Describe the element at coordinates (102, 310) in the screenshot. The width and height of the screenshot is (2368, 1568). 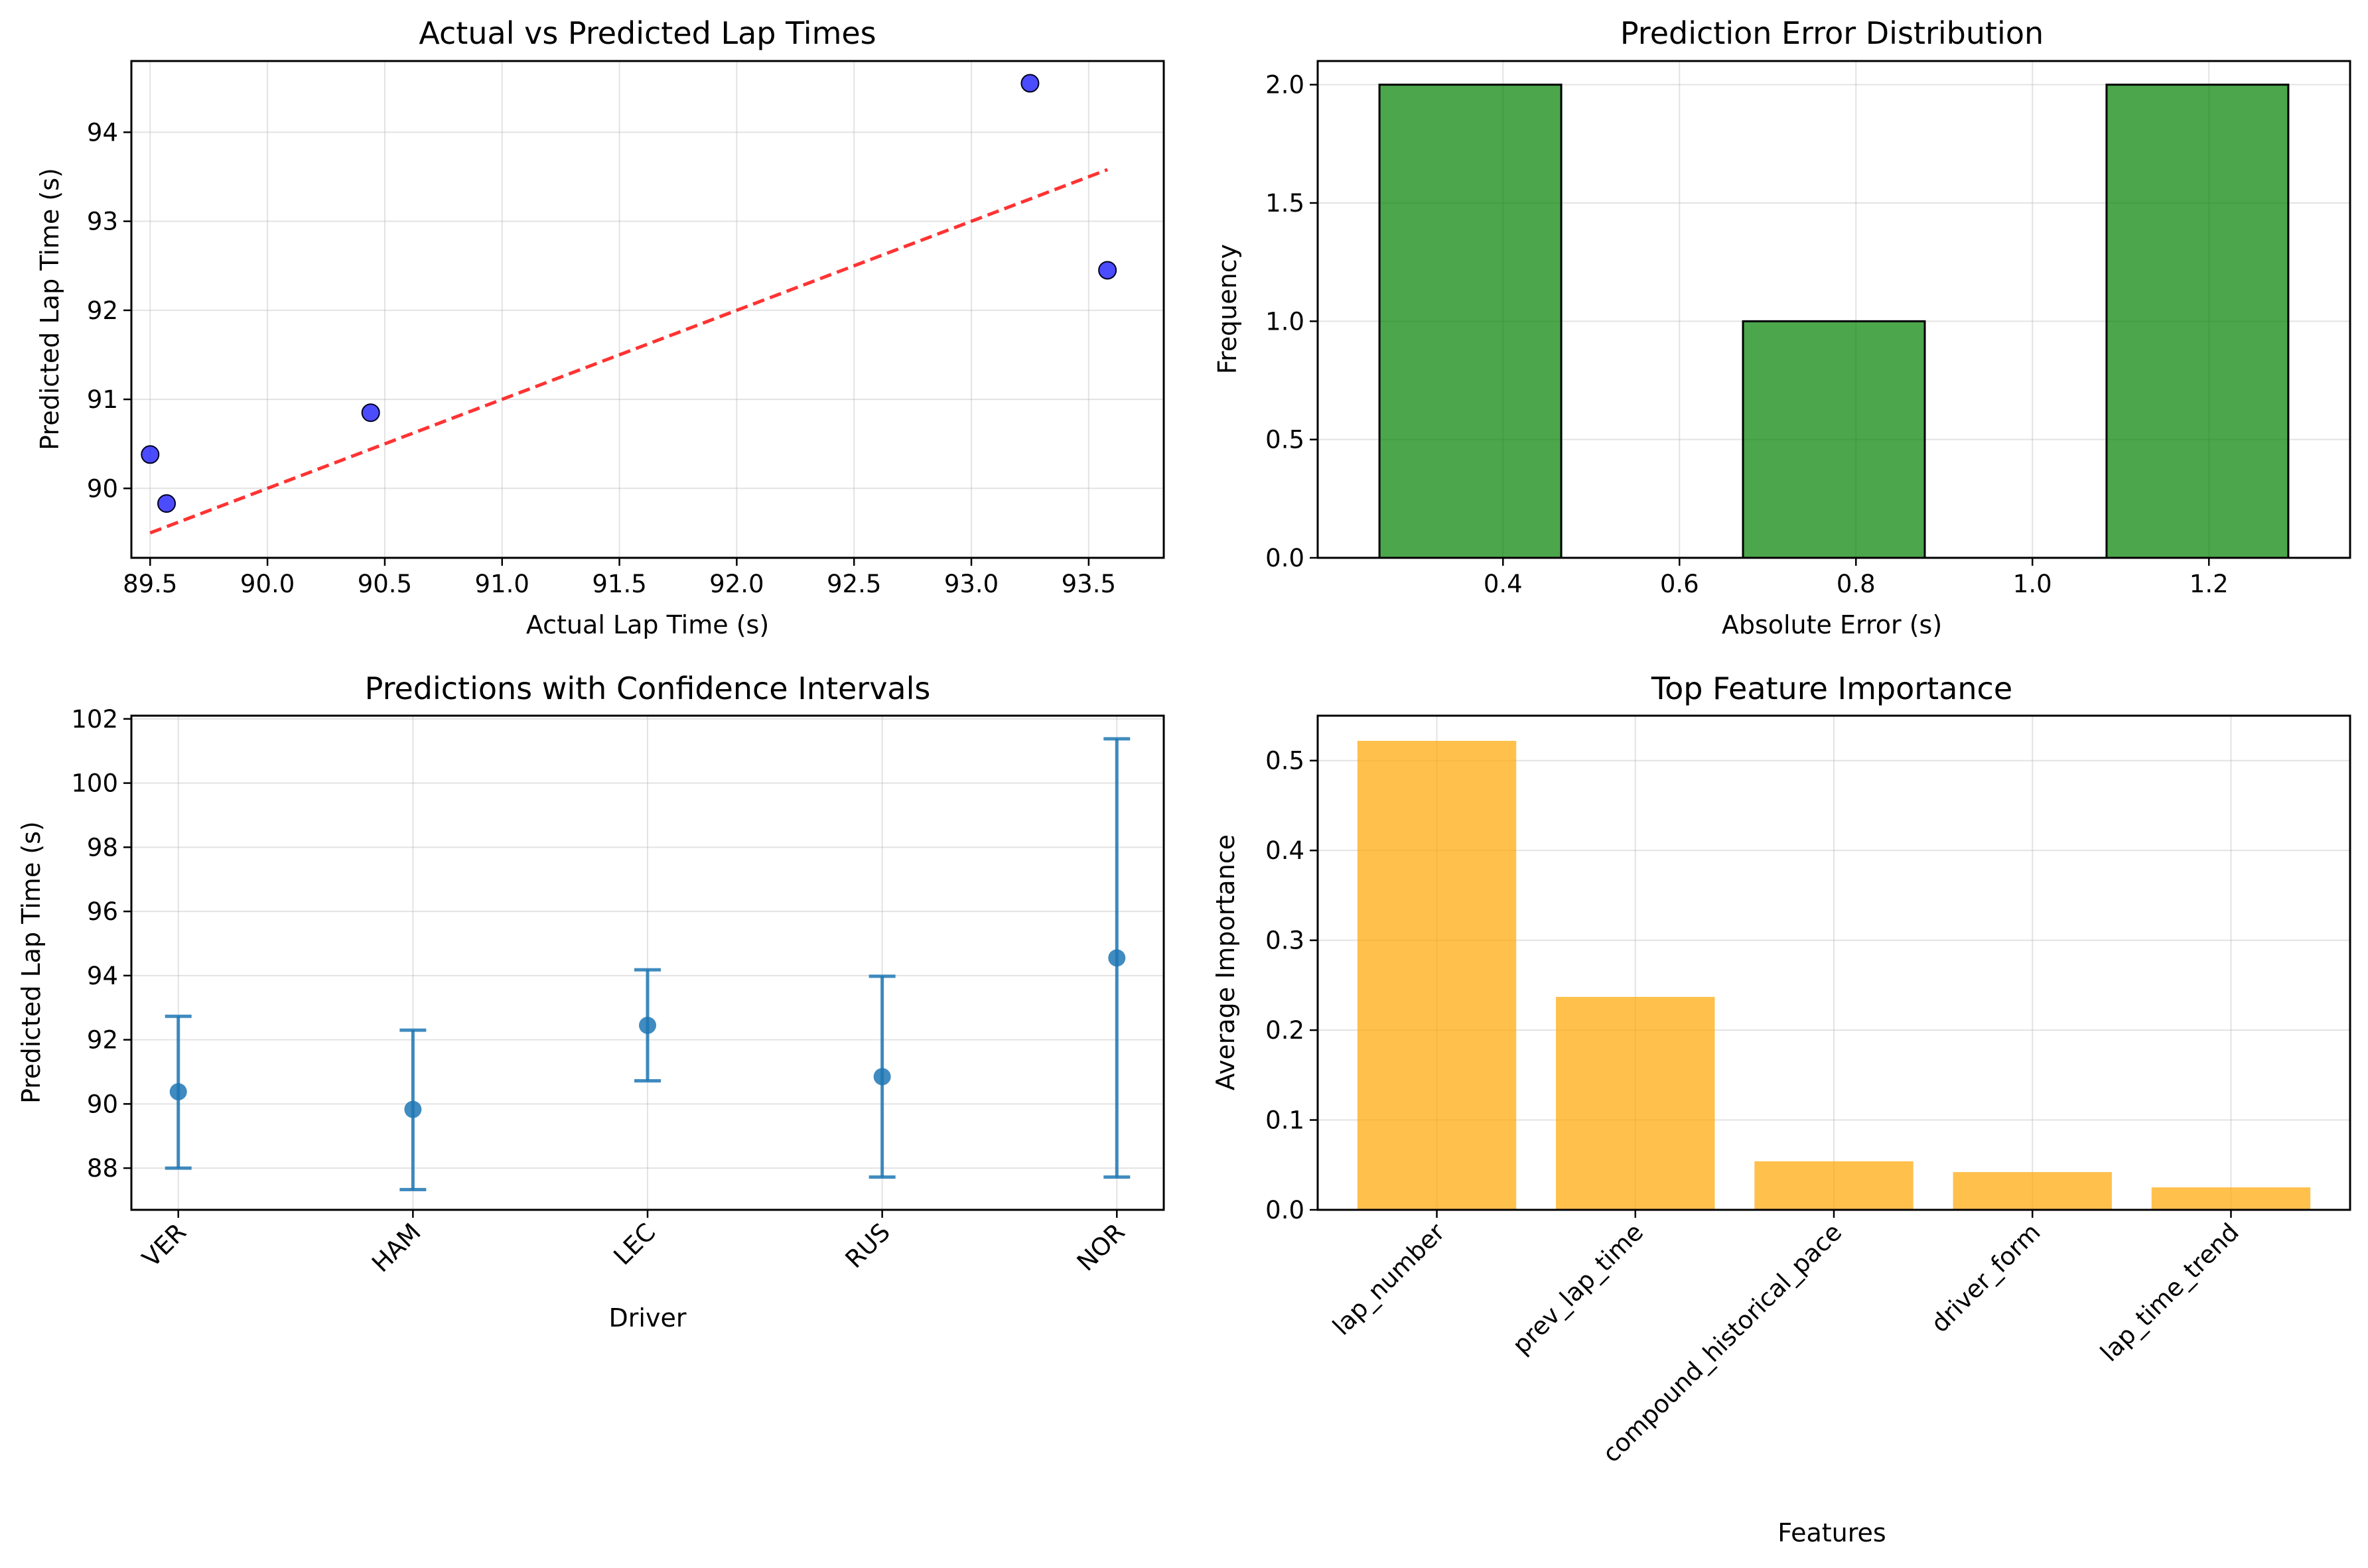
I see `scatter-y-tick-label: 92` at that location.